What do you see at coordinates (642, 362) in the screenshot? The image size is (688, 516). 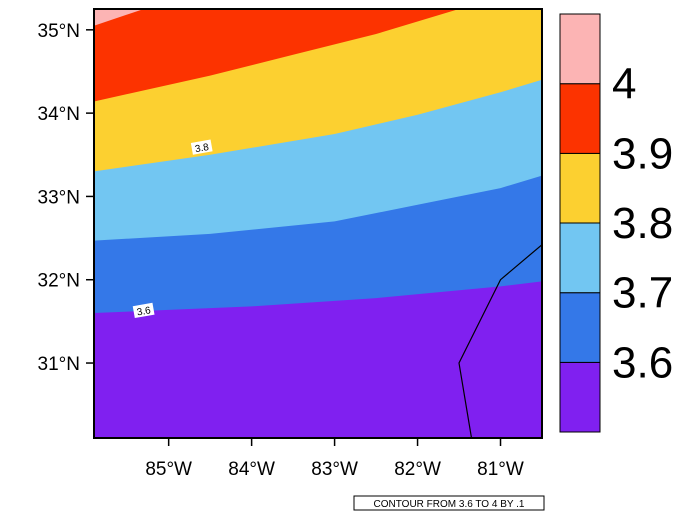 I see `colorbar-label: 3.6` at bounding box center [642, 362].